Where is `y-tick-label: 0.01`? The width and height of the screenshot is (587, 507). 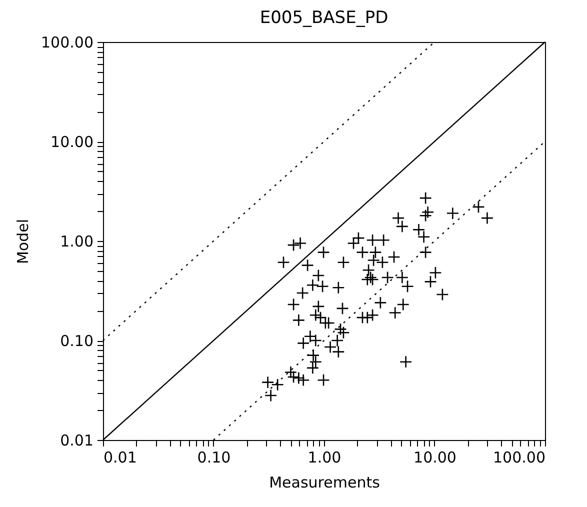
y-tick-label: 0.01 is located at coordinates (77, 441).